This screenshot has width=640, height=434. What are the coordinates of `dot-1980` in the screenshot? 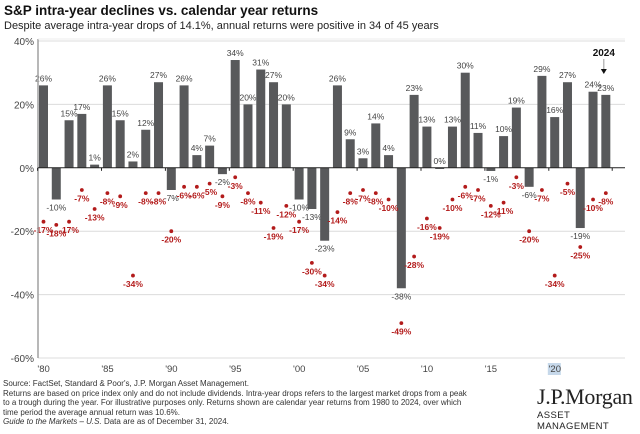 It's located at (43, 221).